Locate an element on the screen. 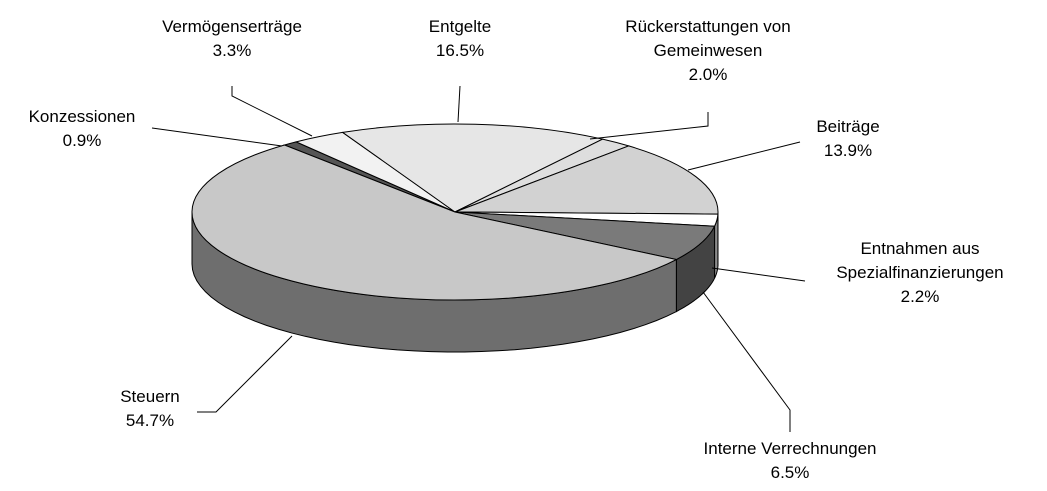 Image resolution: width=1047 pixels, height=491 pixels. value-label: 3.3% is located at coordinates (232, 50).